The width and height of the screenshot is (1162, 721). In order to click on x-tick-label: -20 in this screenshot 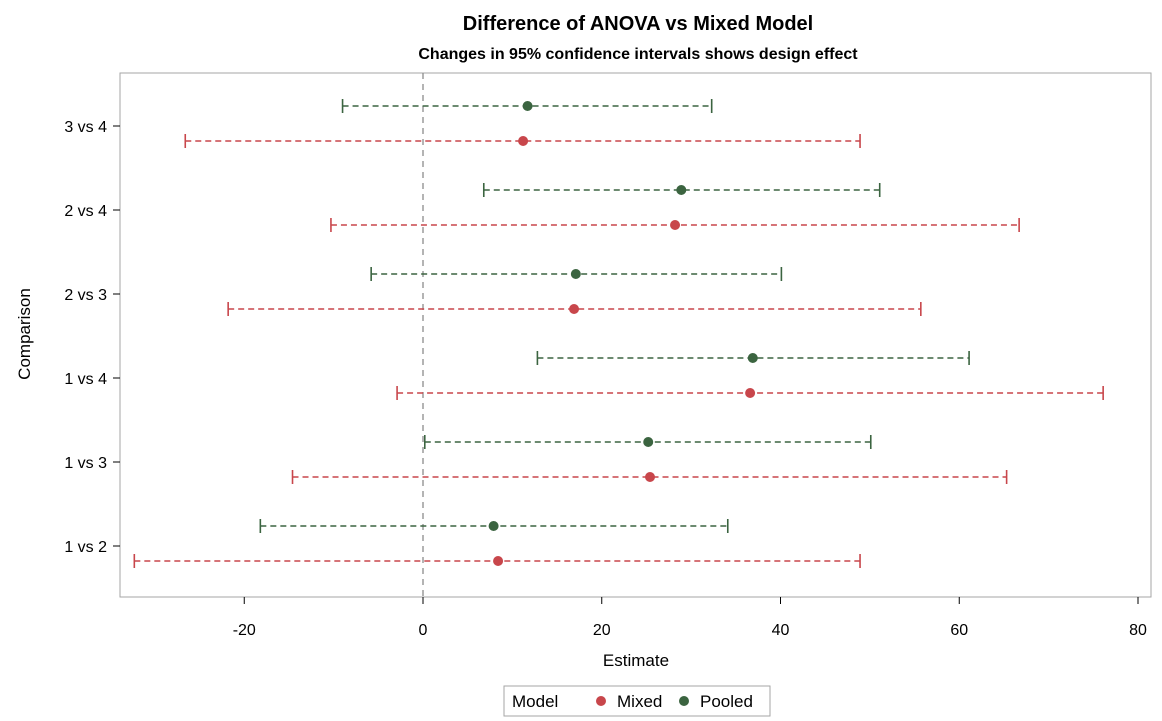, I will do `click(244, 630)`.